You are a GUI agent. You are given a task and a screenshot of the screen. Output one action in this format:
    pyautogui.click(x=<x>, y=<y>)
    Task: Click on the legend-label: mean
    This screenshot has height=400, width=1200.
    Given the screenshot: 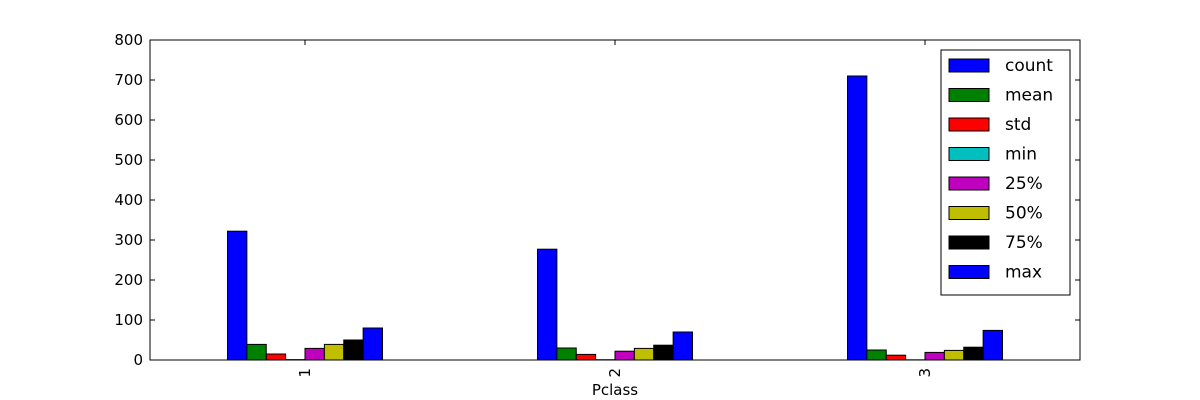 What is the action you would take?
    pyautogui.click(x=1029, y=96)
    